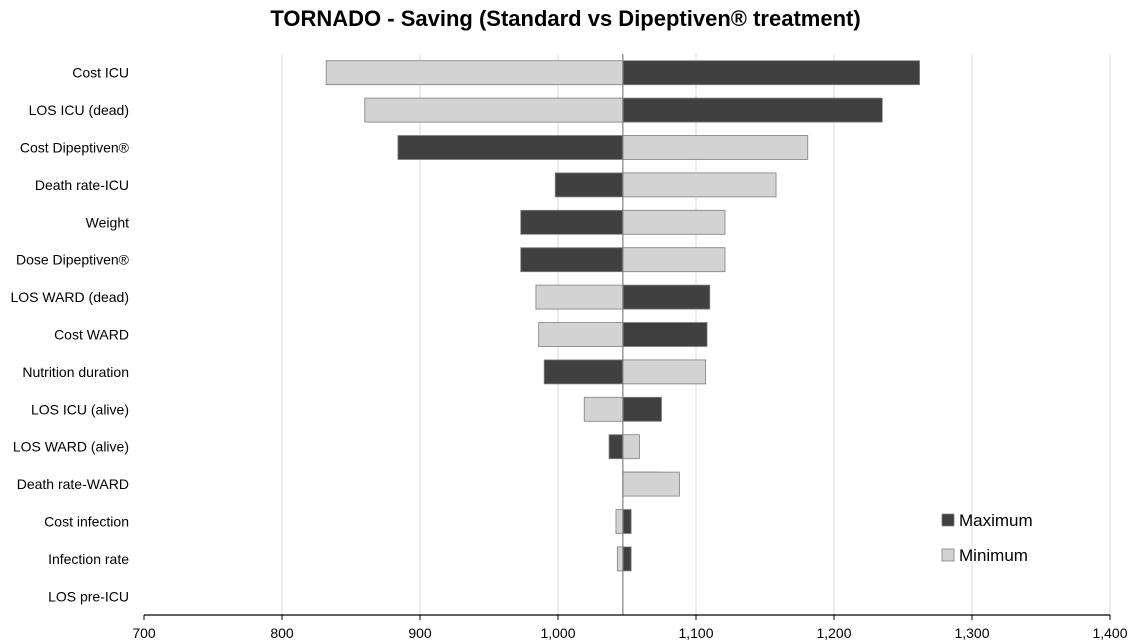 The image size is (1131, 644). I want to click on legend-label-minimum: Minimum, so click(993, 555).